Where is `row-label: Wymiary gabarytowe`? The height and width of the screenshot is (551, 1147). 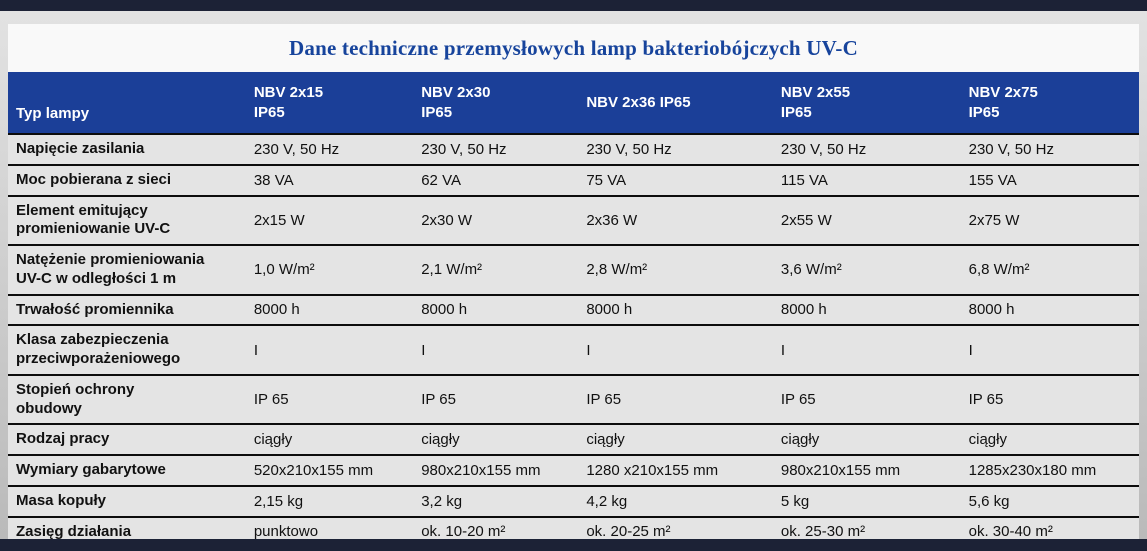 row-label: Wymiary gabarytowe is located at coordinates (124, 470).